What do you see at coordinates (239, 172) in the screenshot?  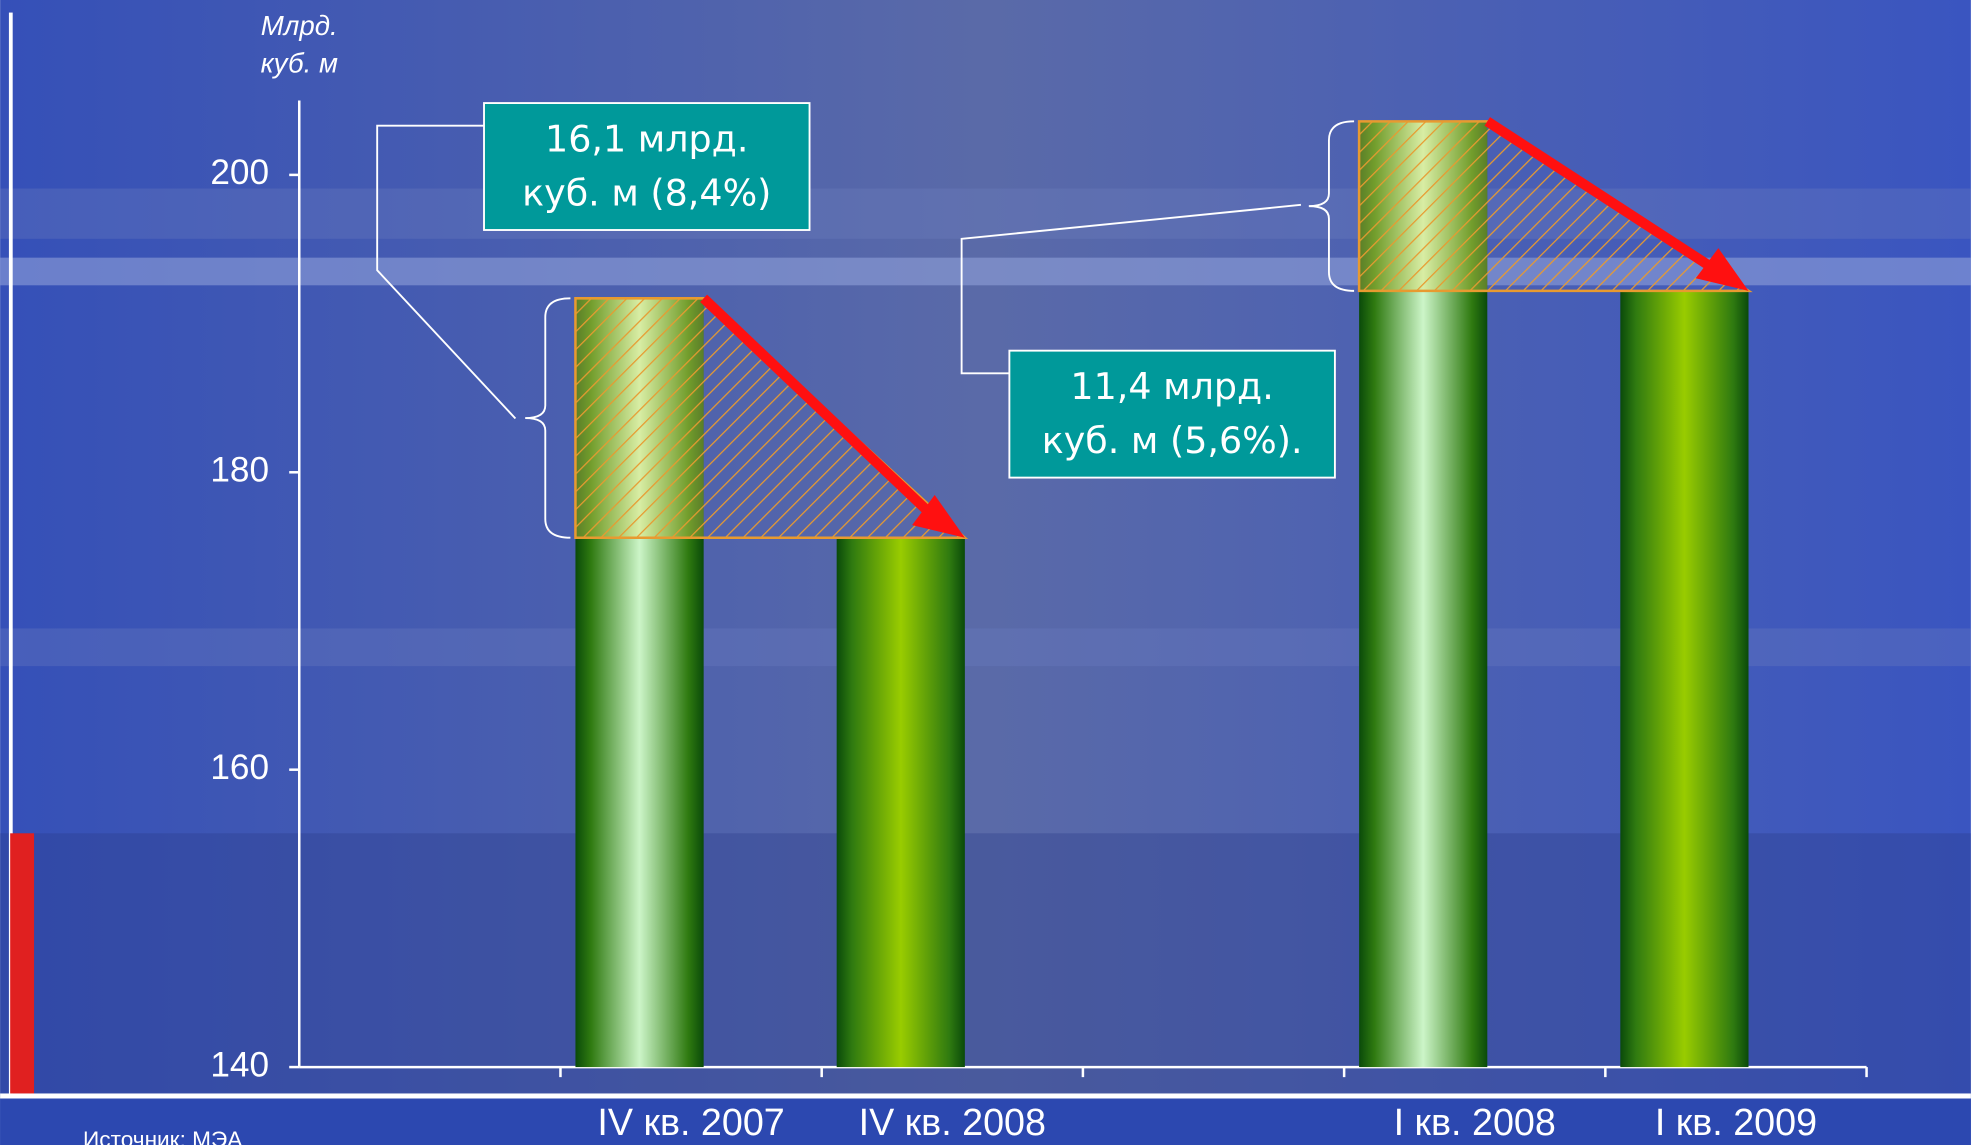 I see `y-tick-label: 200` at bounding box center [239, 172].